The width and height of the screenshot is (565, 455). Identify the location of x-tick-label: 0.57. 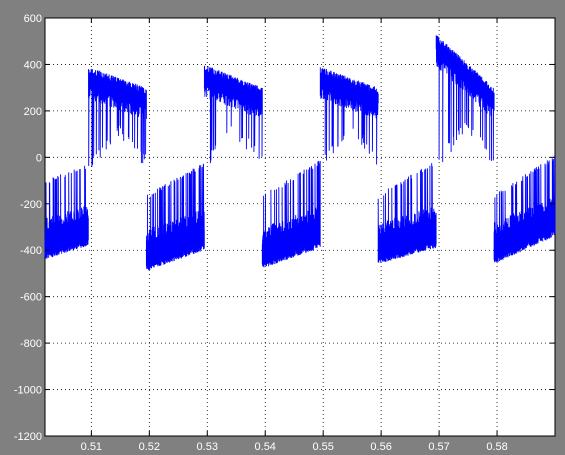
(438, 447).